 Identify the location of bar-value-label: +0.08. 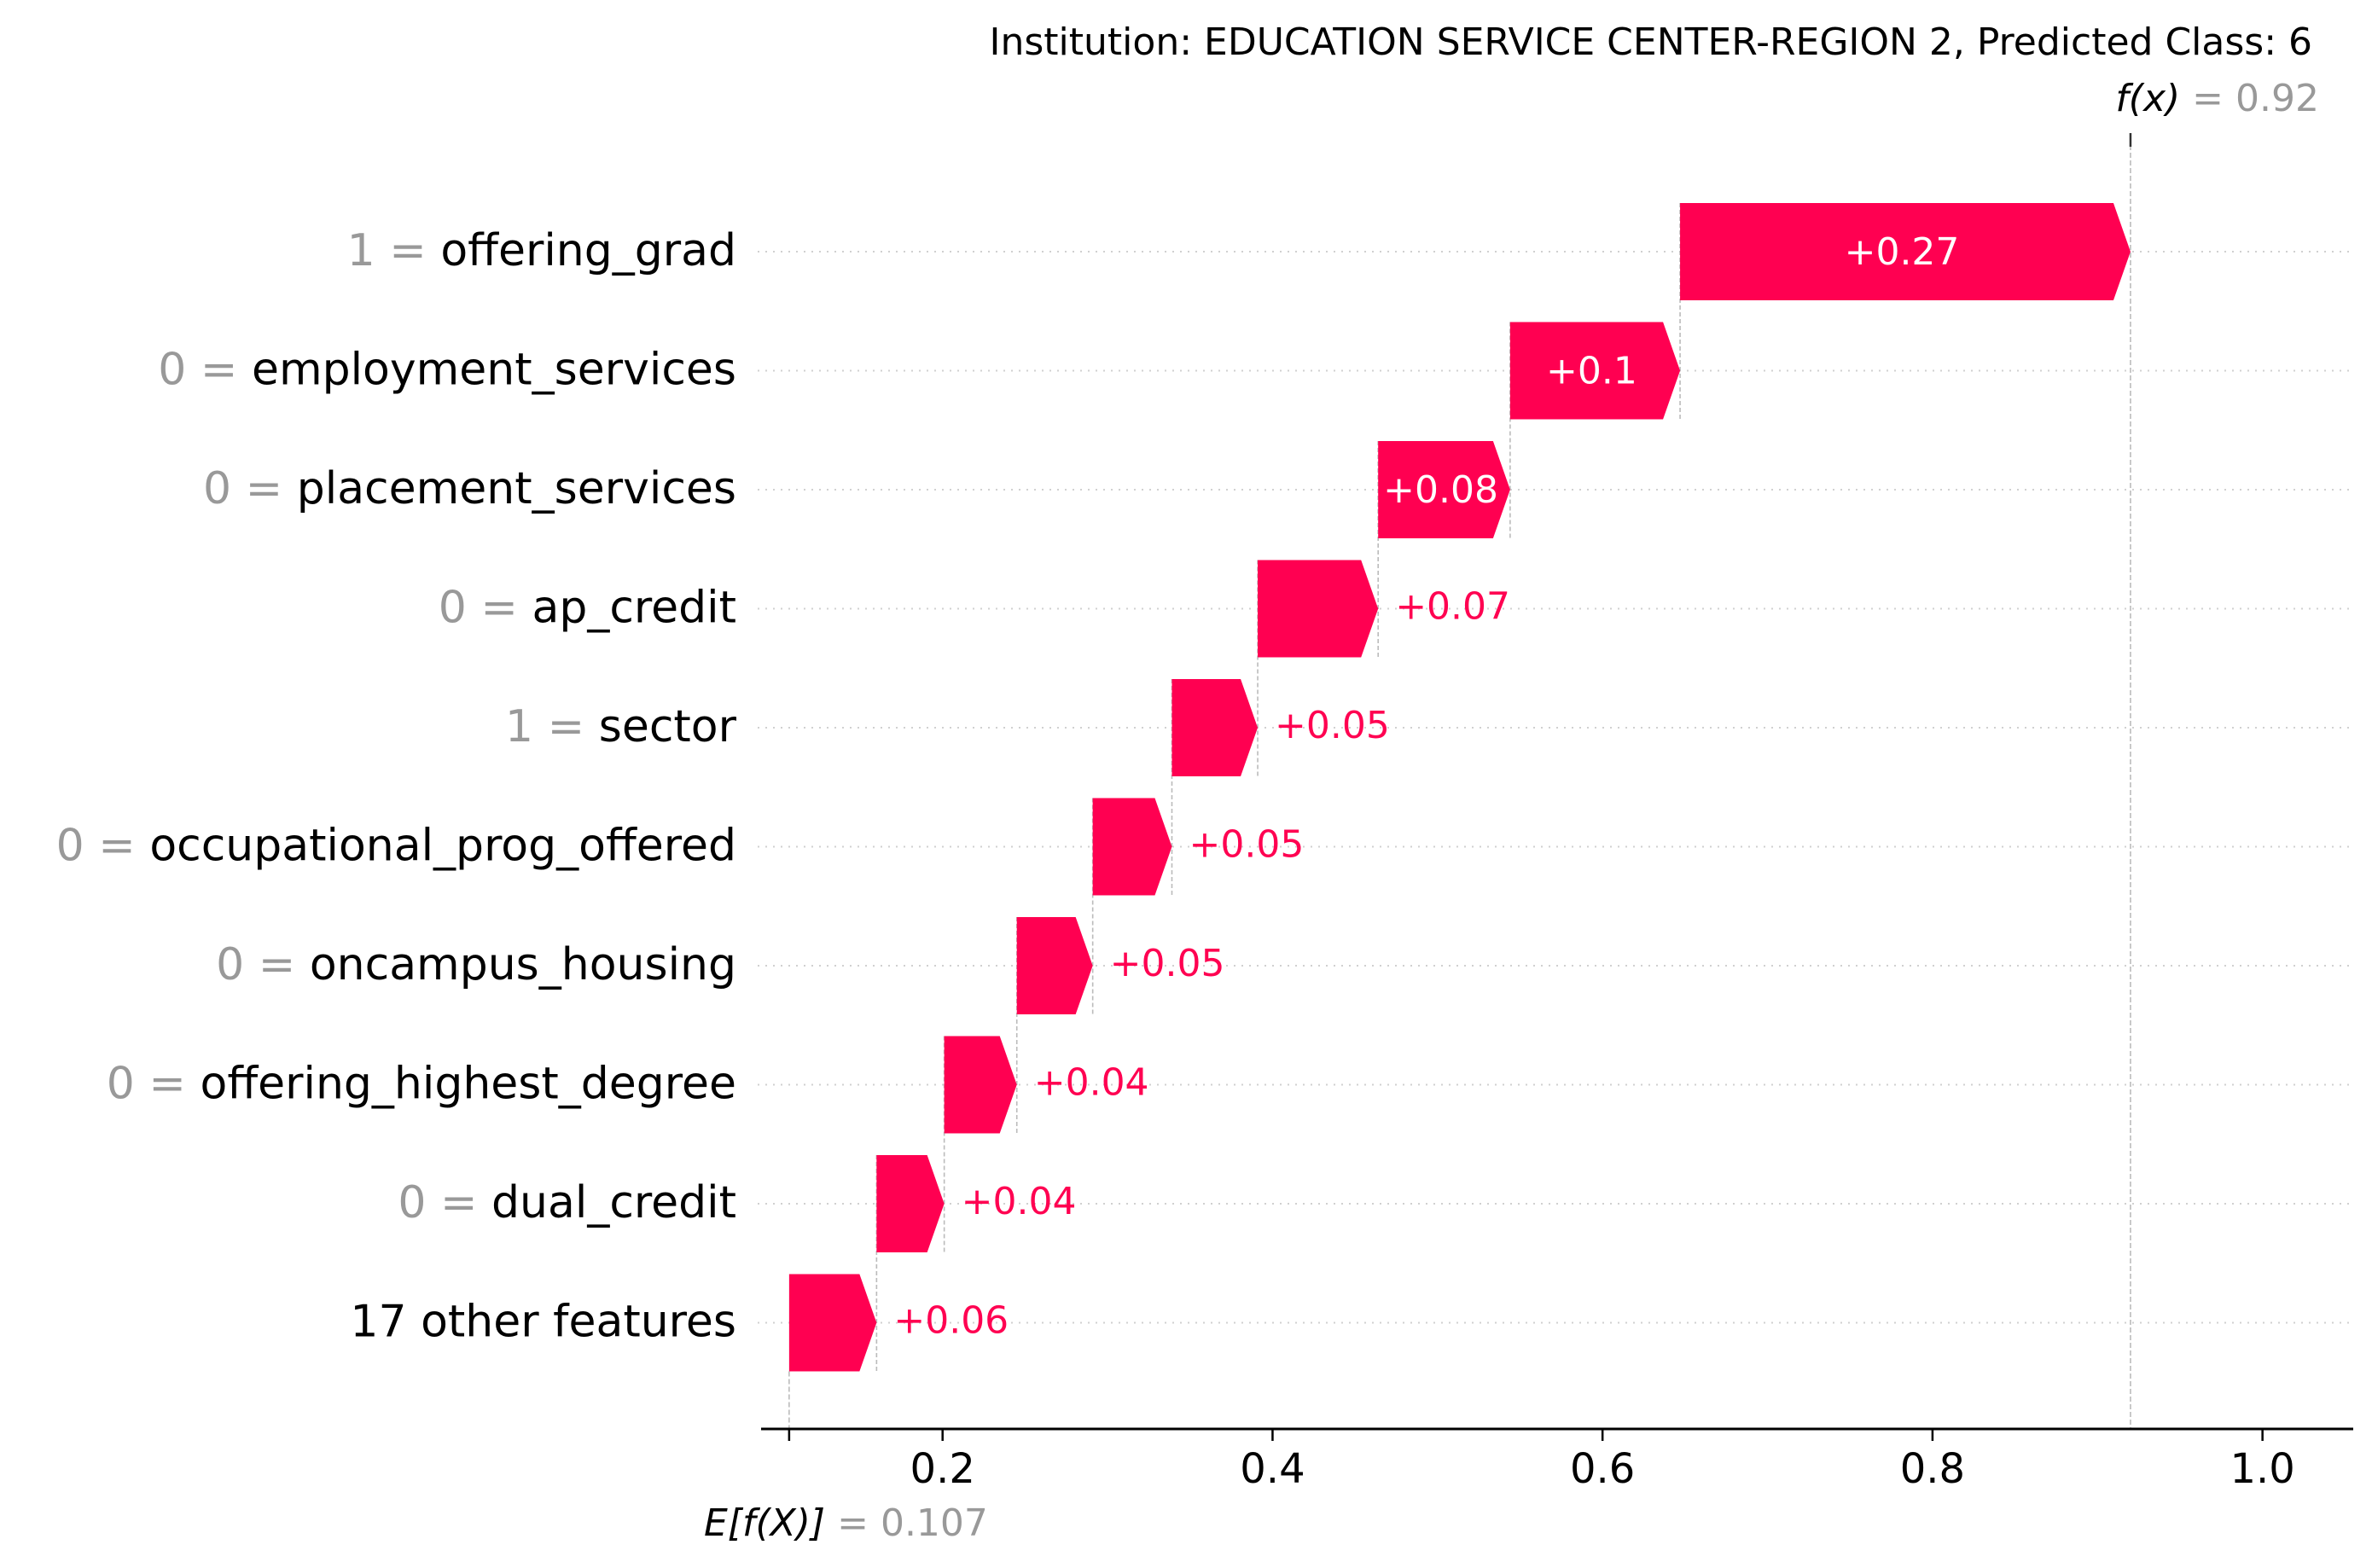
(1440, 490).